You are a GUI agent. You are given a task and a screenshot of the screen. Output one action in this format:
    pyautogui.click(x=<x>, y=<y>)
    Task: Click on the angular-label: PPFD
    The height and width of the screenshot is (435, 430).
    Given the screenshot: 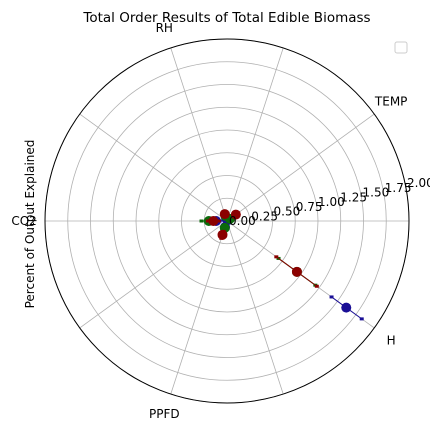 What is the action you would take?
    pyautogui.click(x=164, y=414)
    